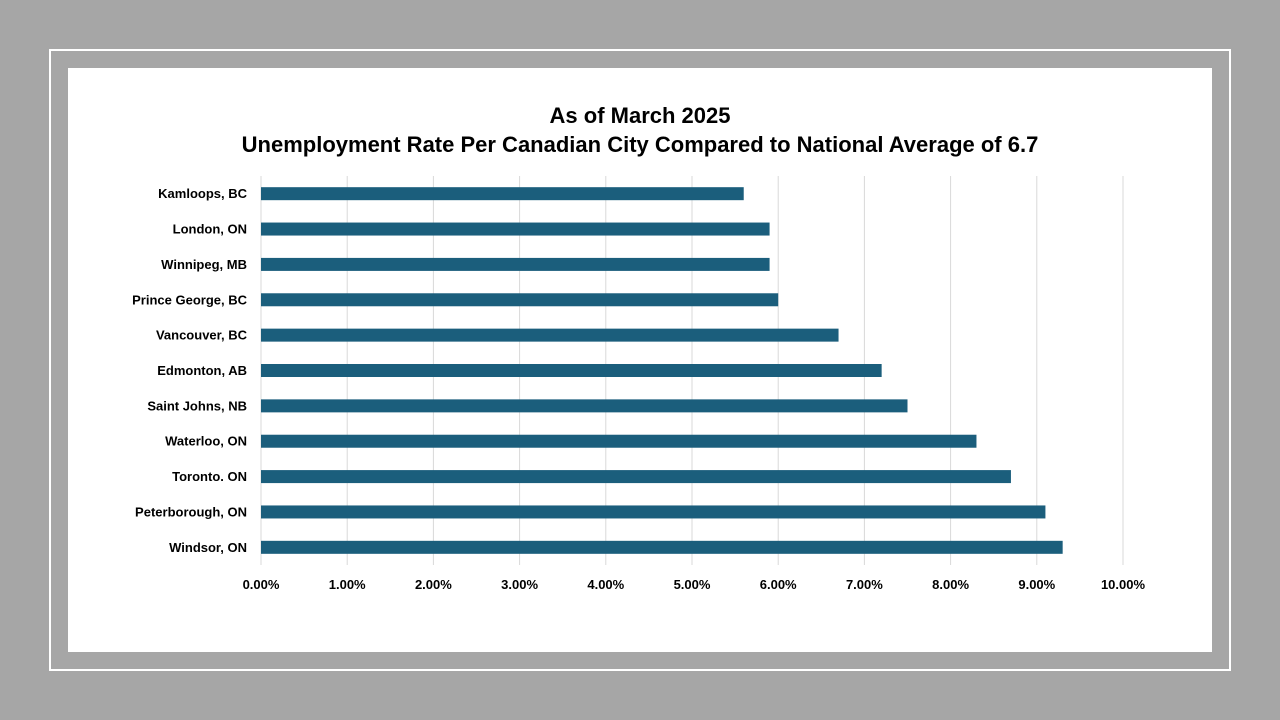 This screenshot has height=720, width=1280. What do you see at coordinates (209, 476) in the screenshot?
I see `category-label: Toronto. ON` at bounding box center [209, 476].